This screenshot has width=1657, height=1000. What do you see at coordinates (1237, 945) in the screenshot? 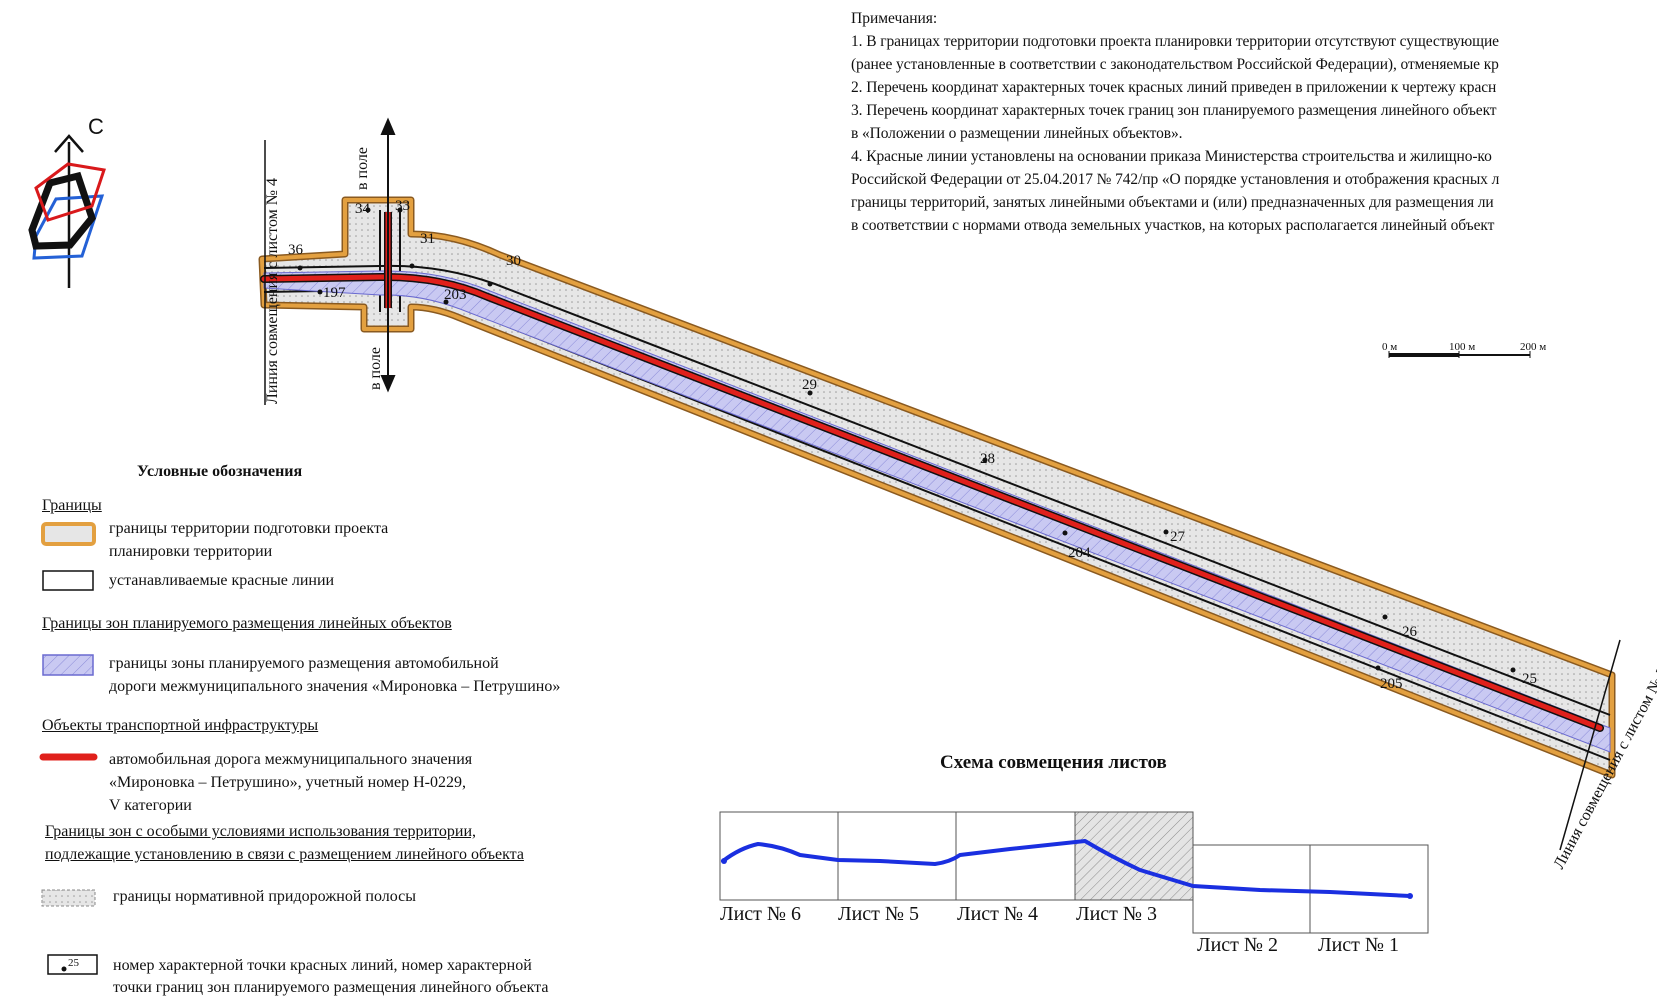
I see `sheet-label-2: Лист № 2` at bounding box center [1237, 945].